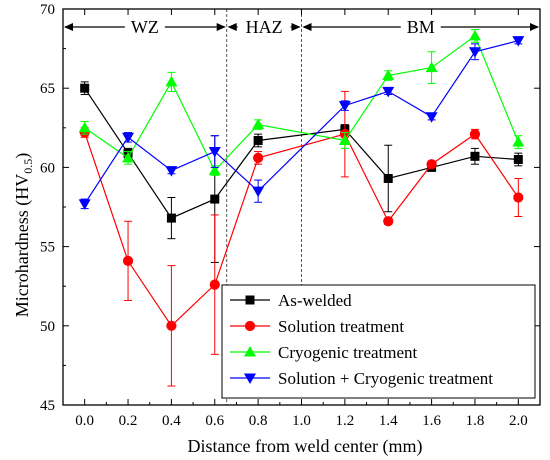 Image resolution: width=550 pixels, height=460 pixels. What do you see at coordinates (305, 446) in the screenshot?
I see `x-axis-label: Distance from weld center (mm)` at bounding box center [305, 446].